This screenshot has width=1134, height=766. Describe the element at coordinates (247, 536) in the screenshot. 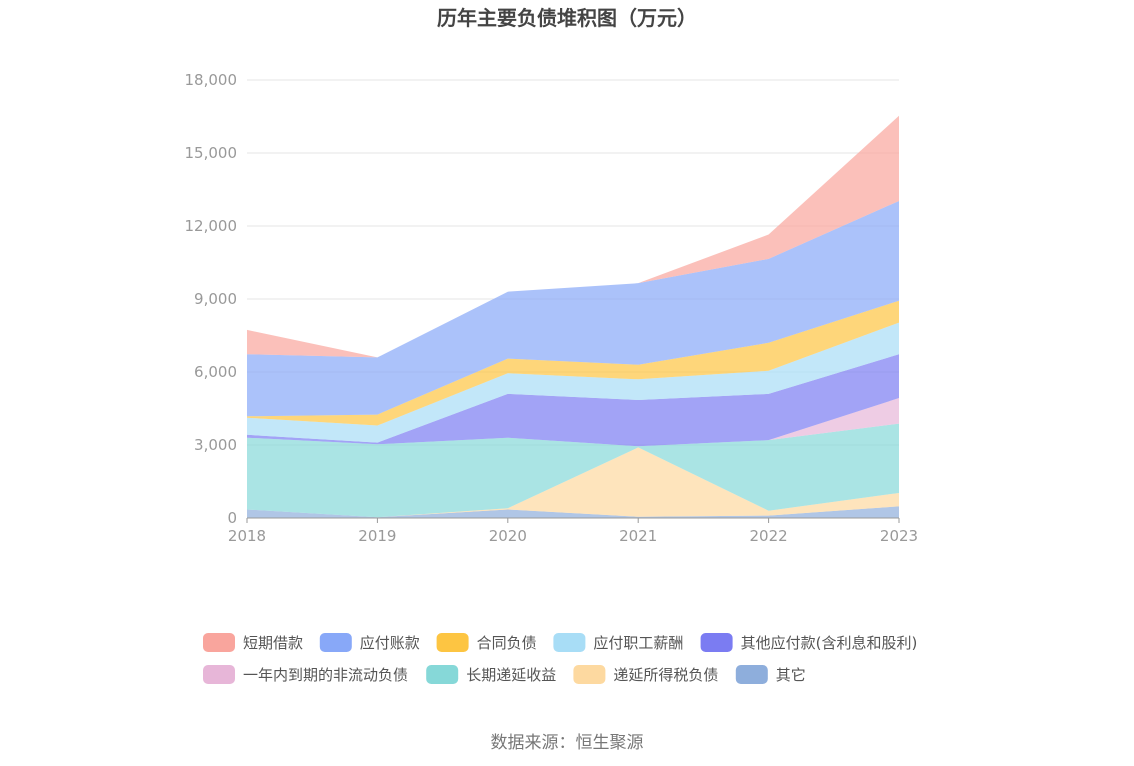

I see `x-tick-label: 2018` at that location.